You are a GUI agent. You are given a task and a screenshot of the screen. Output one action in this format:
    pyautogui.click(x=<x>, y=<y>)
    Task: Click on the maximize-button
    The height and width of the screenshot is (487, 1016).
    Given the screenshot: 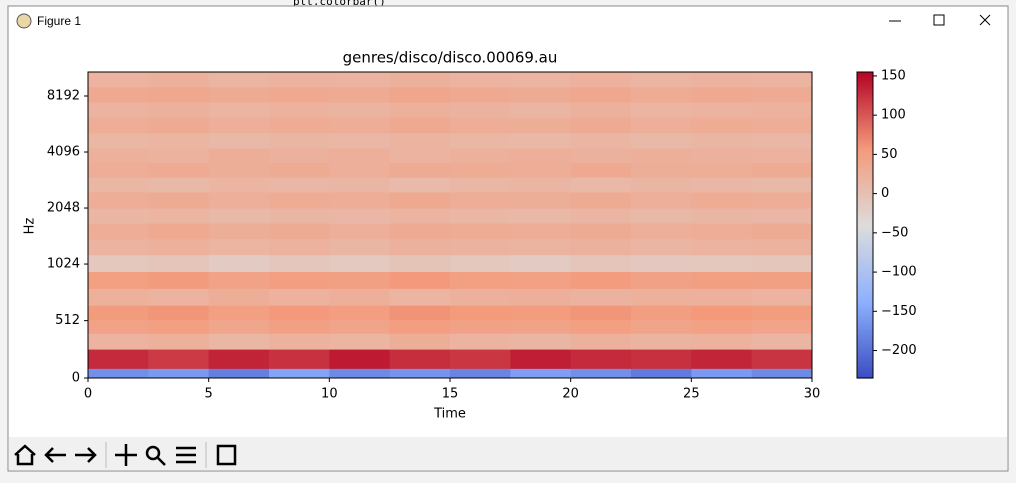 What is the action you would take?
    pyautogui.click(x=939, y=20)
    